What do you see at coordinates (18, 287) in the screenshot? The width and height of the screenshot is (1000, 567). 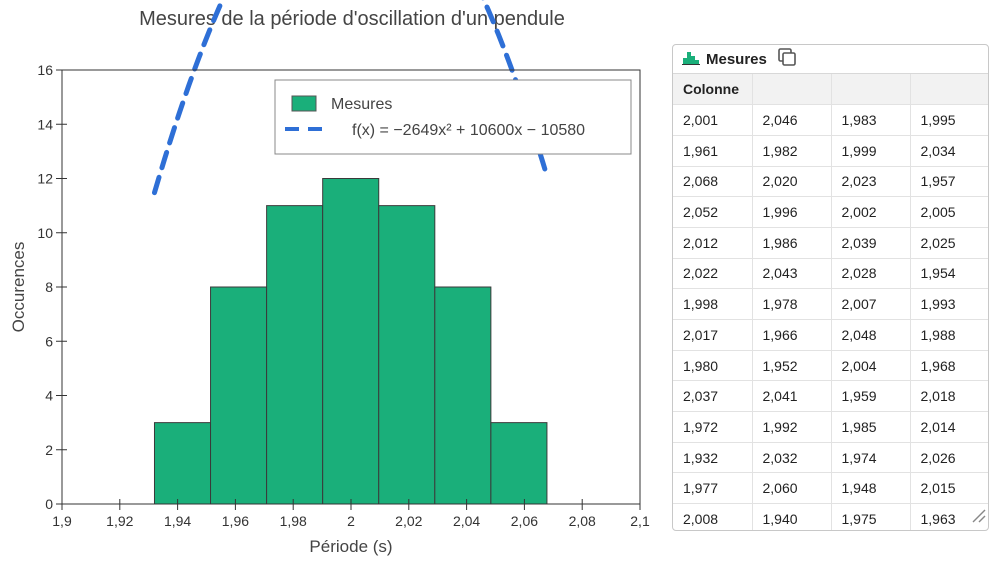 I see `y-axis-label: Occurences` at bounding box center [18, 287].